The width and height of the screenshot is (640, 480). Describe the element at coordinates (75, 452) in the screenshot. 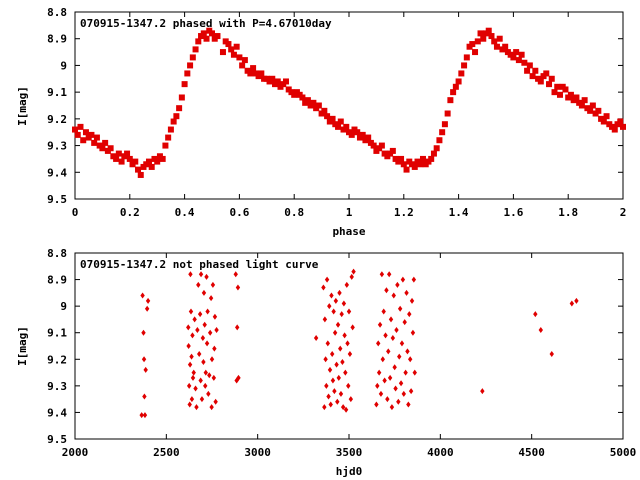

I see `x-tick-label: 2000` at that location.